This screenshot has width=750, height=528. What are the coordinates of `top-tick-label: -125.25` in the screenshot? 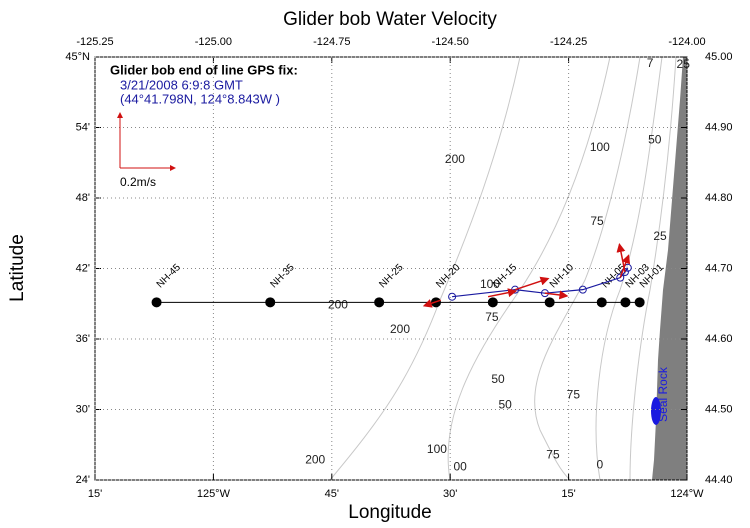 It's located at (94, 42).